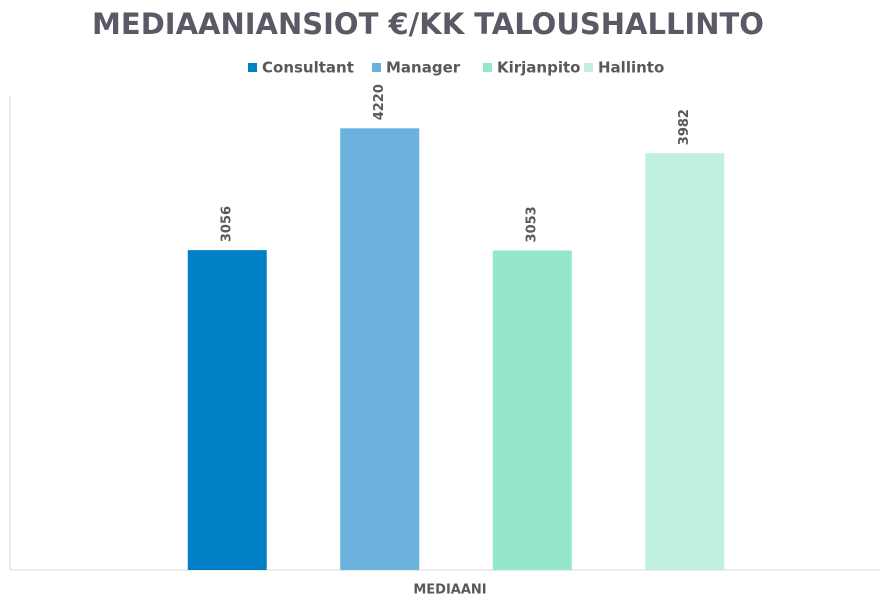 The width and height of the screenshot is (892, 602). I want to click on chart-title: MEDIAANIANSIOT €/KK TALOUSHALLINTO, so click(428, 24).